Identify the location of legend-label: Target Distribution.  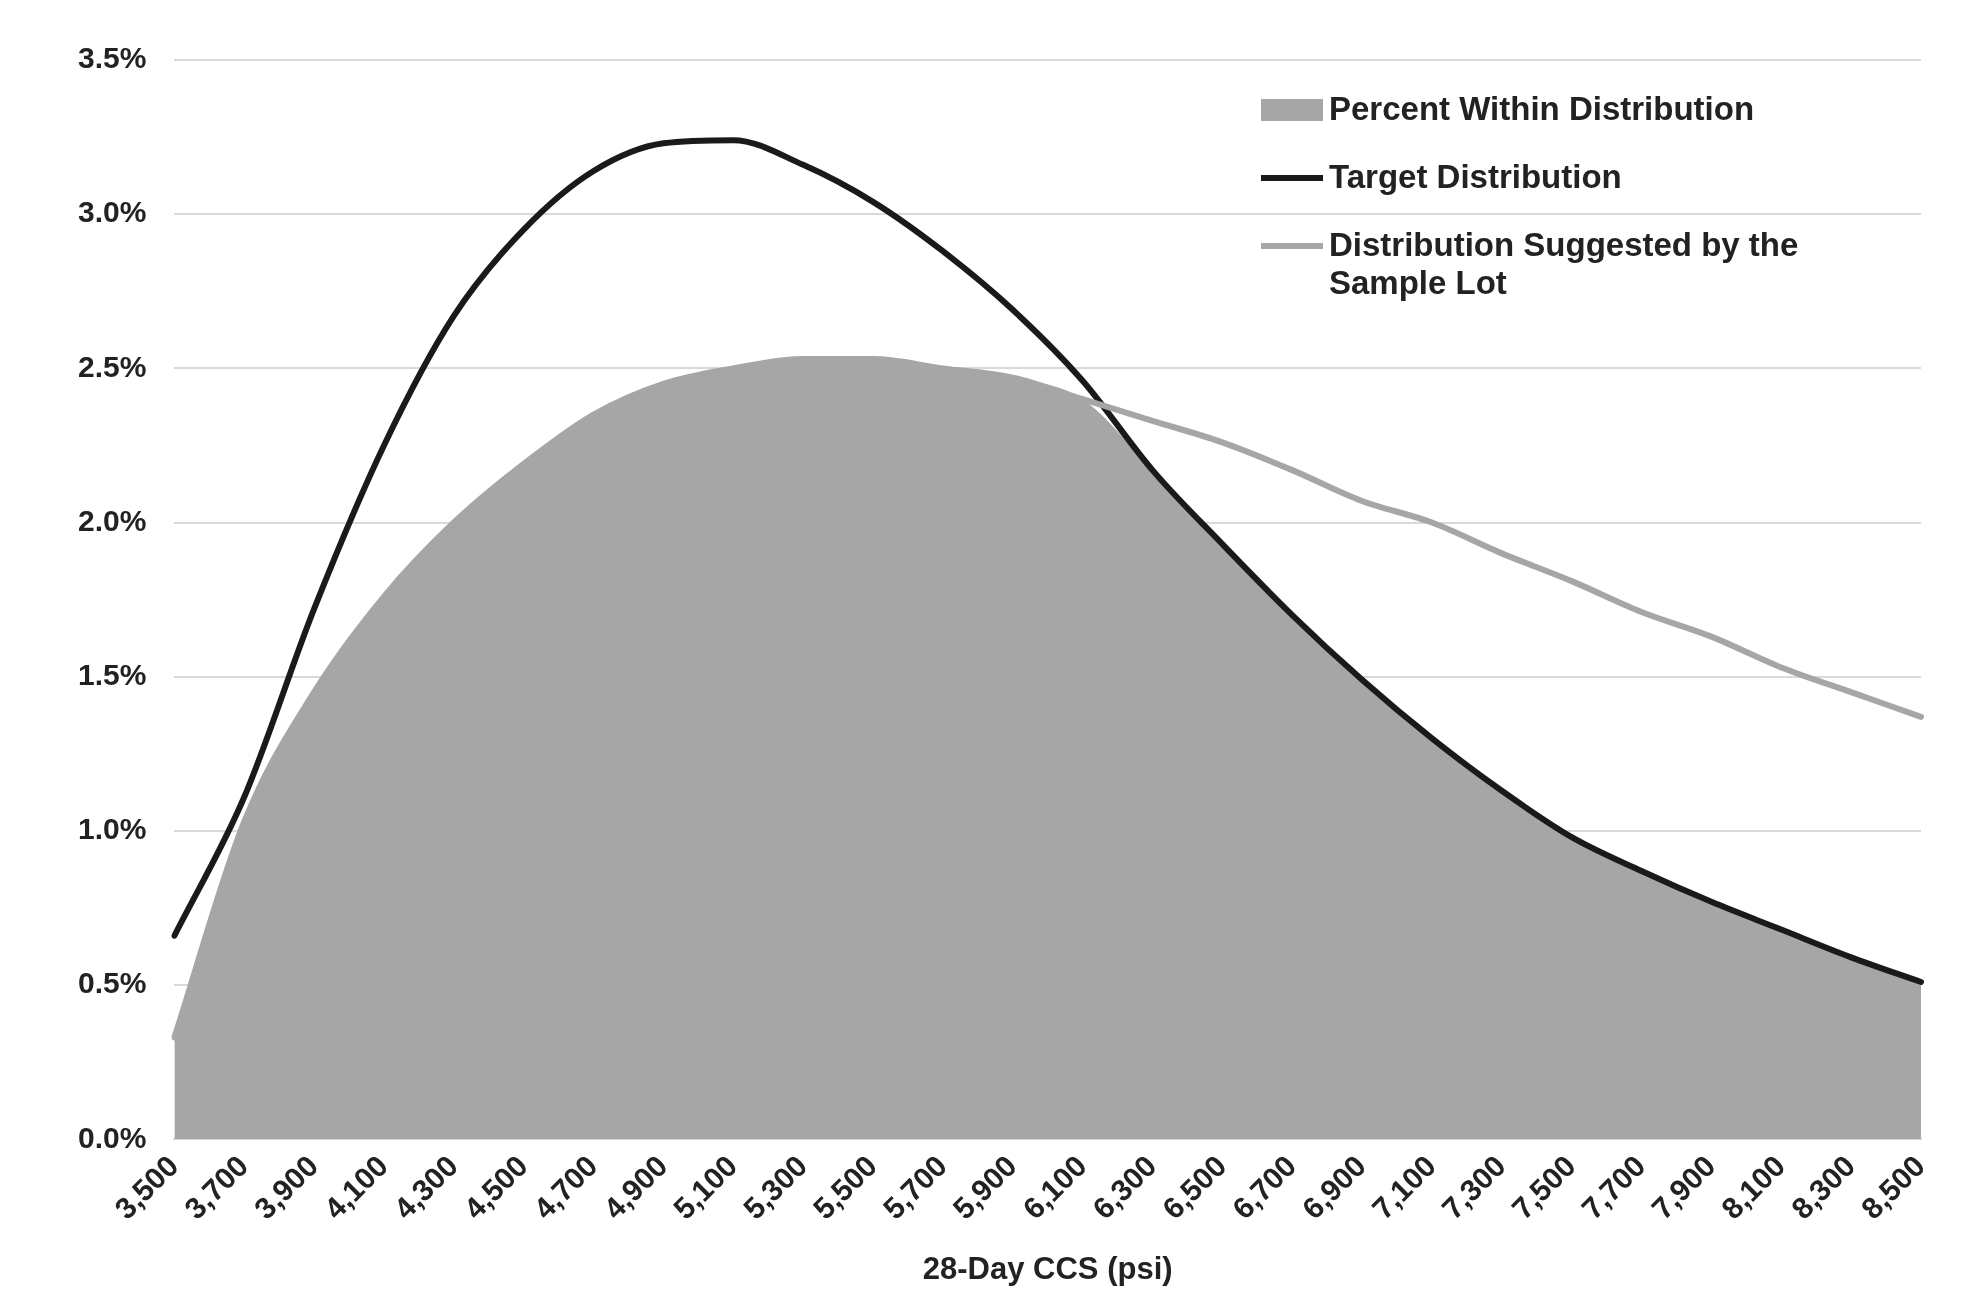
(1475, 177).